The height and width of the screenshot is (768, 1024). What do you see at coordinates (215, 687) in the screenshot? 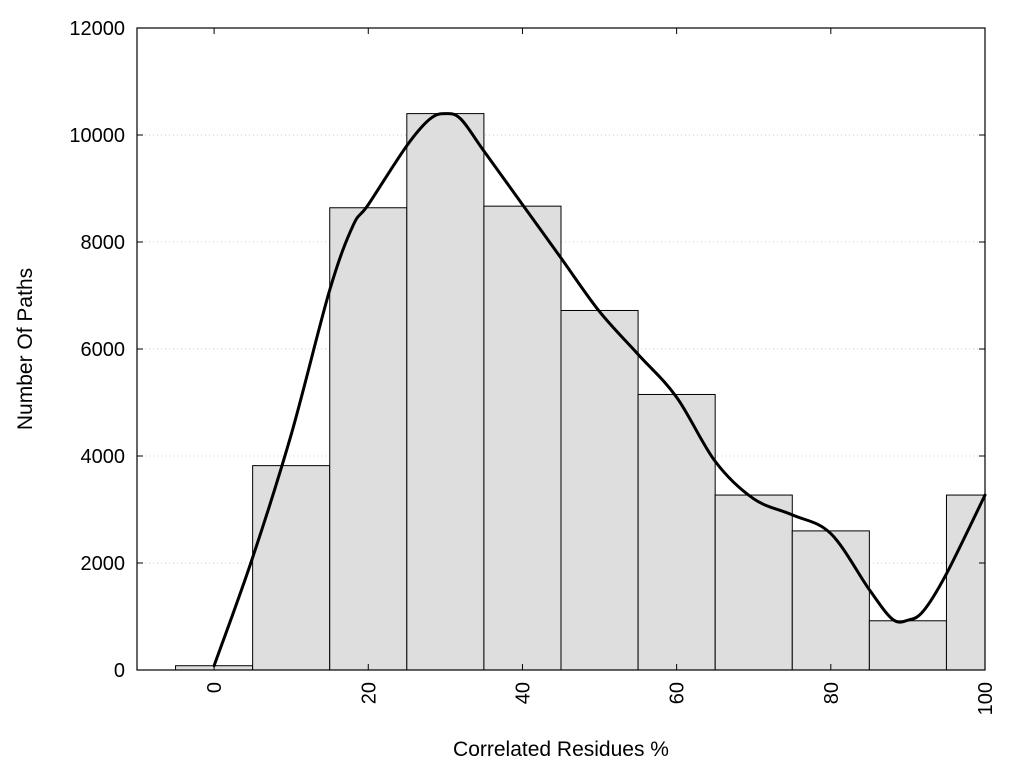
I see `x-tick-label: 0` at bounding box center [215, 687].